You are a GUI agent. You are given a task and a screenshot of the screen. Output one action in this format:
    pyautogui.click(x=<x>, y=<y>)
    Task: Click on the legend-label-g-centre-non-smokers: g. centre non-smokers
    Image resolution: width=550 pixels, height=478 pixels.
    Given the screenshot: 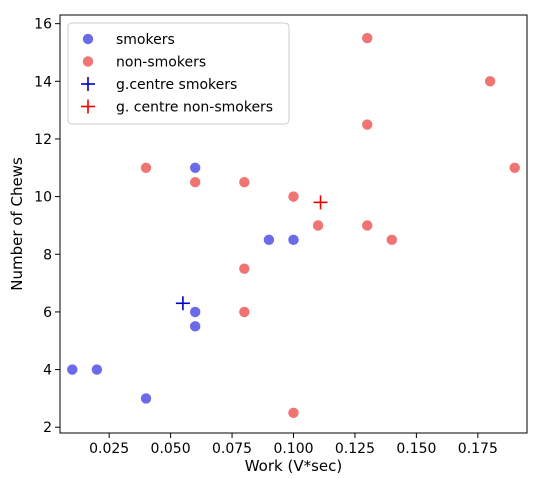 What is the action you would take?
    pyautogui.click(x=194, y=108)
    